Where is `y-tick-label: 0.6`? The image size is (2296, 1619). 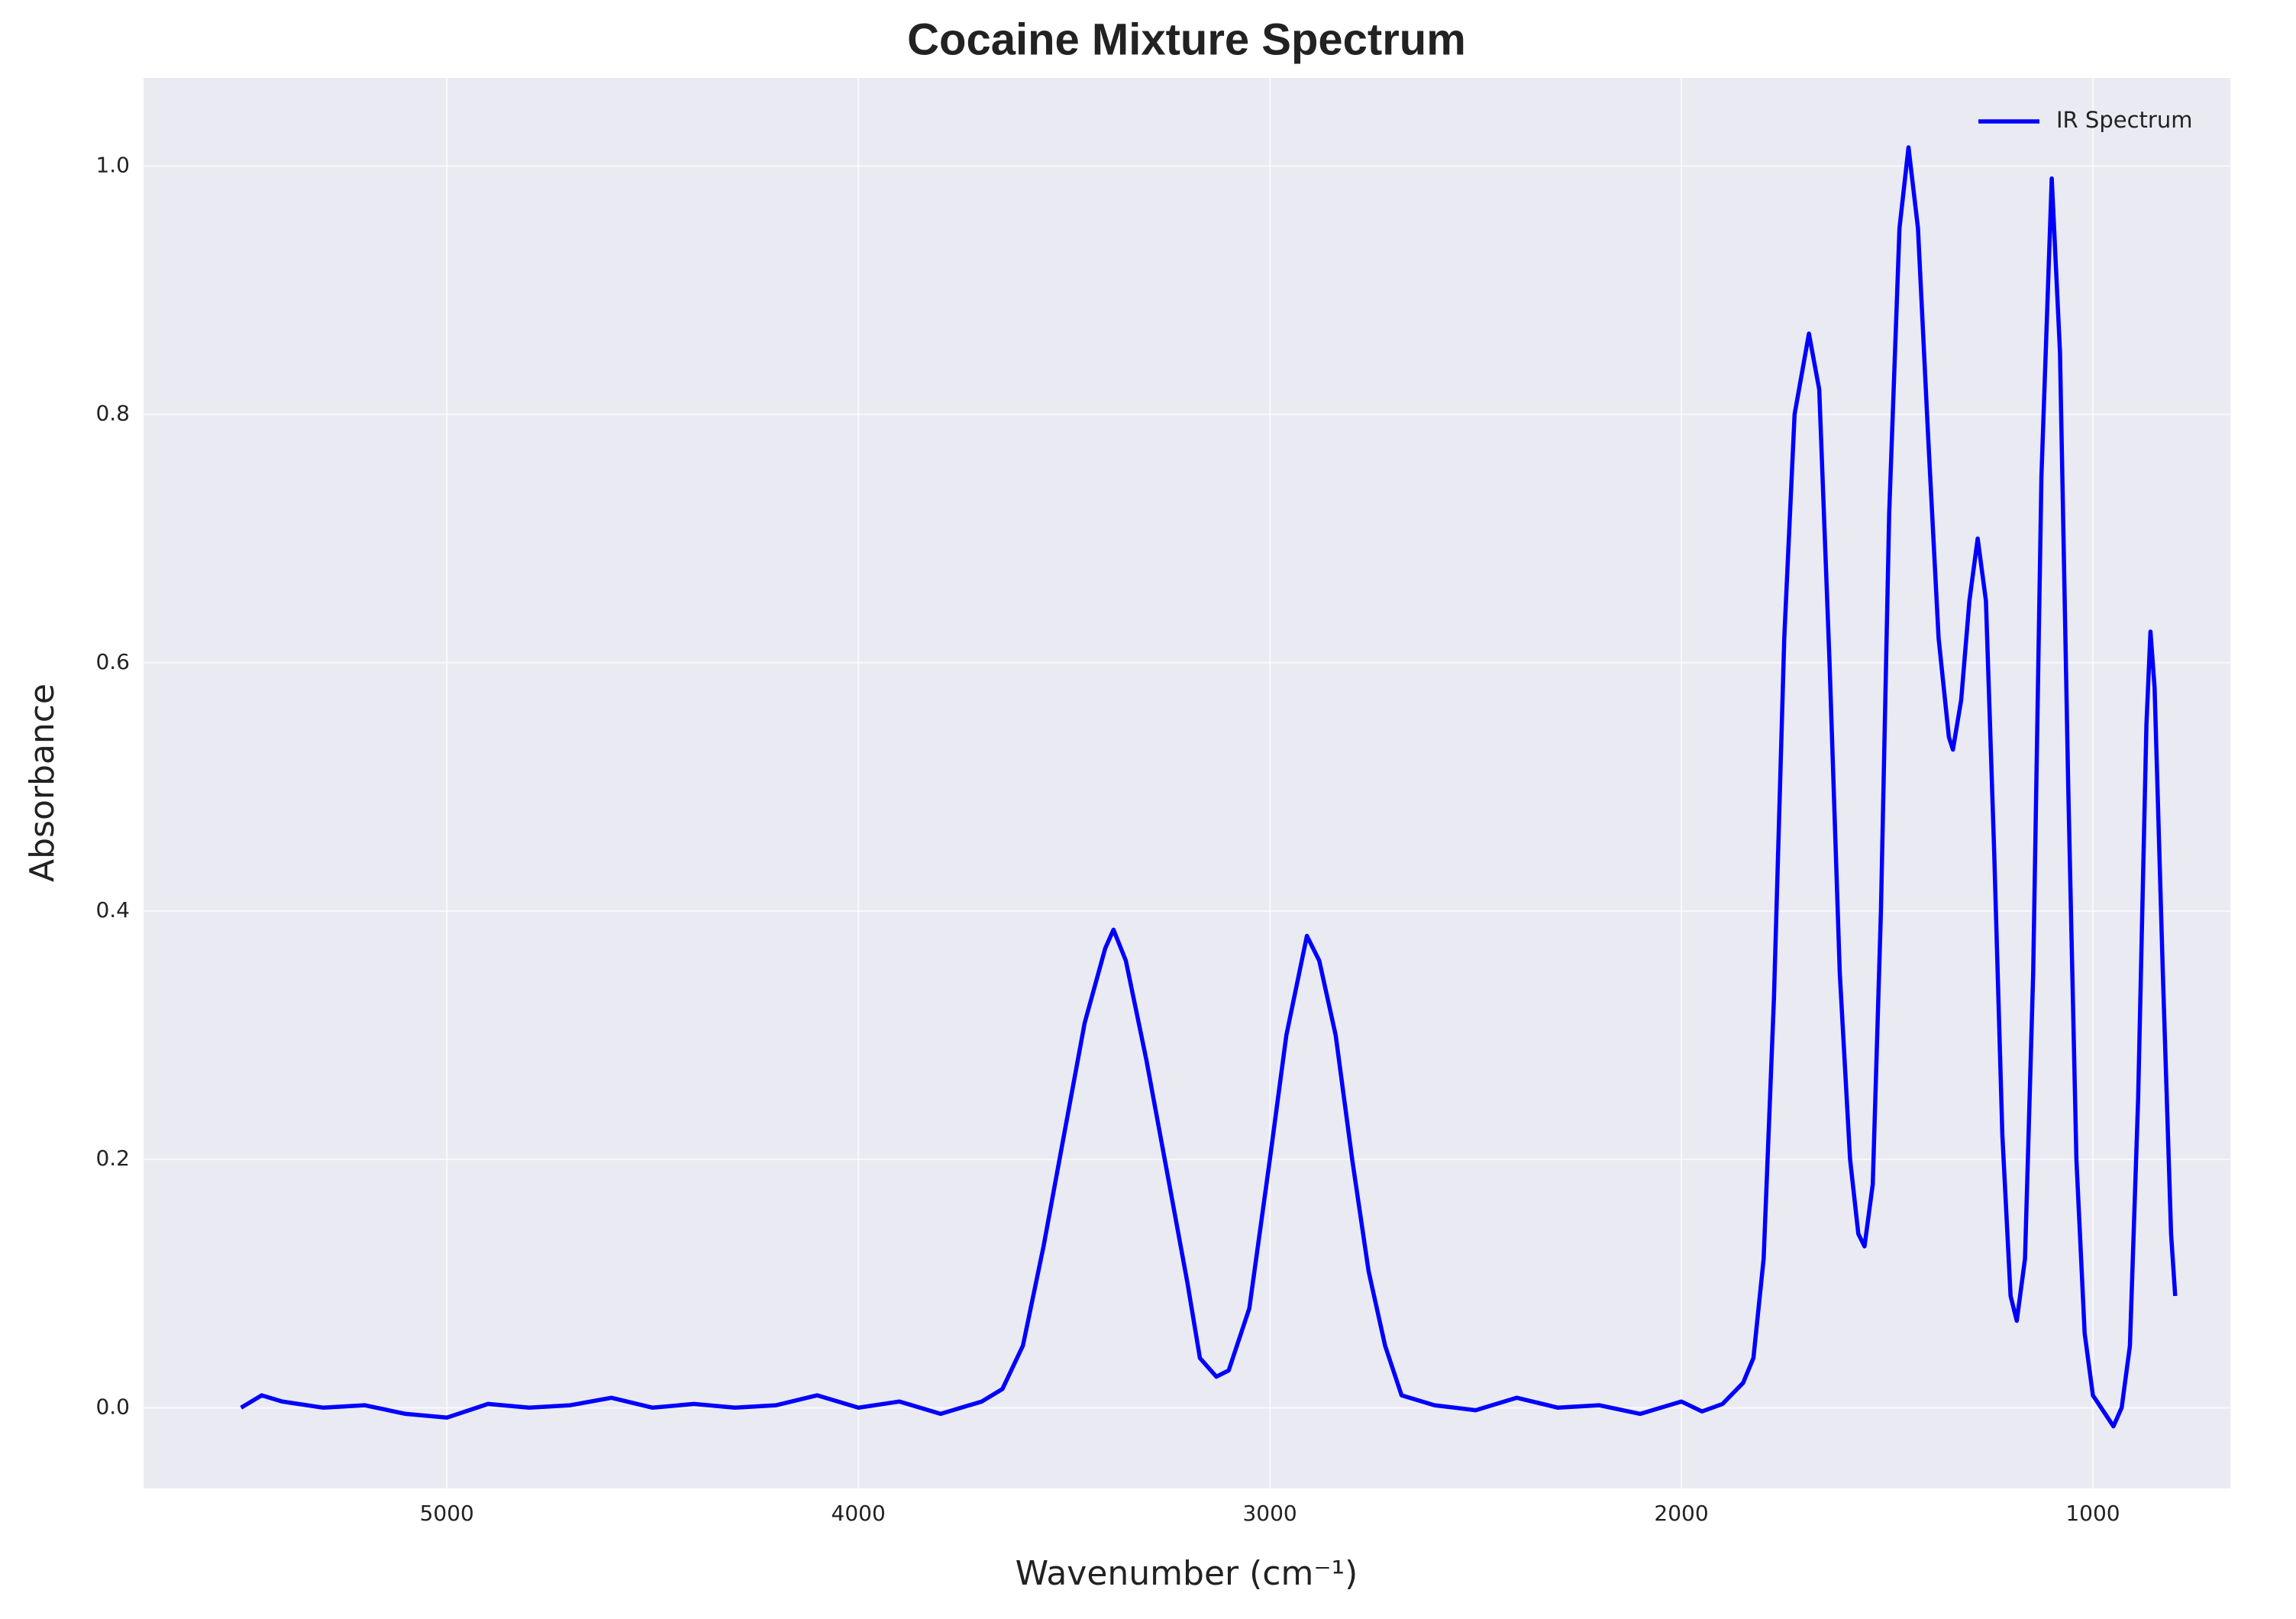
y-tick-label: 0.6 is located at coordinates (112, 661).